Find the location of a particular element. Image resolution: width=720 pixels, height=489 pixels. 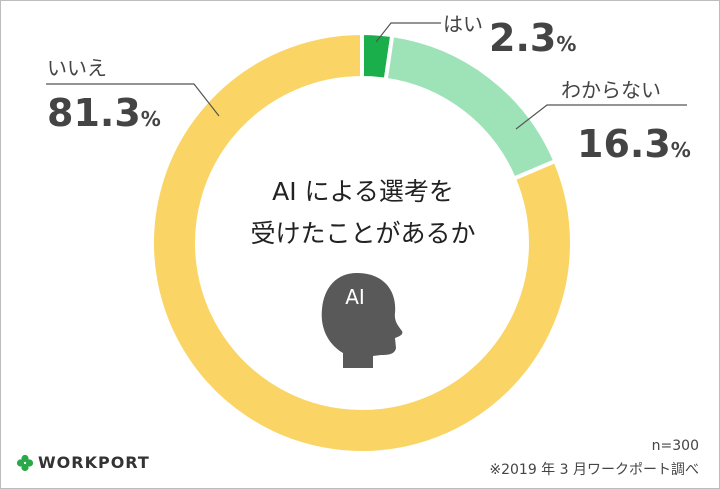

workport-logo: WORKPORT is located at coordinates (83, 462).